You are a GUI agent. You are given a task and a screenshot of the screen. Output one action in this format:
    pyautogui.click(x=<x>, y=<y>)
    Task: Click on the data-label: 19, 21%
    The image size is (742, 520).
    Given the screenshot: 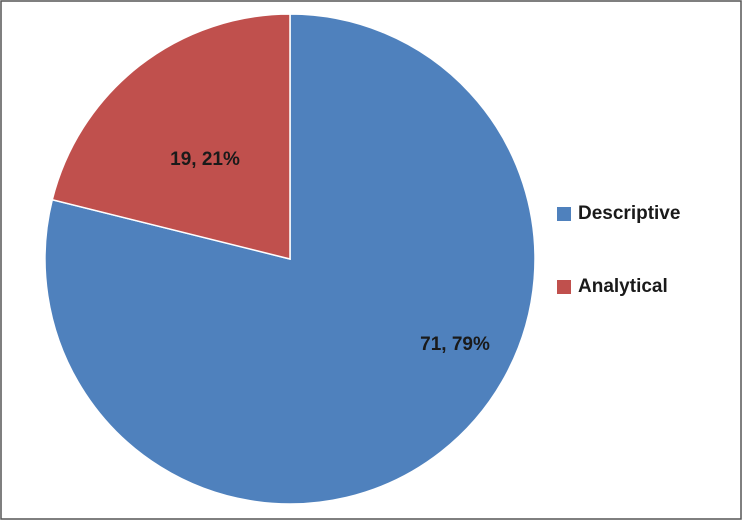 What is the action you would take?
    pyautogui.click(x=205, y=159)
    